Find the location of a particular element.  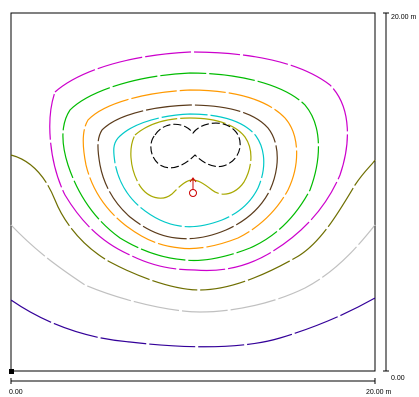

y-top-label: 20.00 m is located at coordinates (403, 17).